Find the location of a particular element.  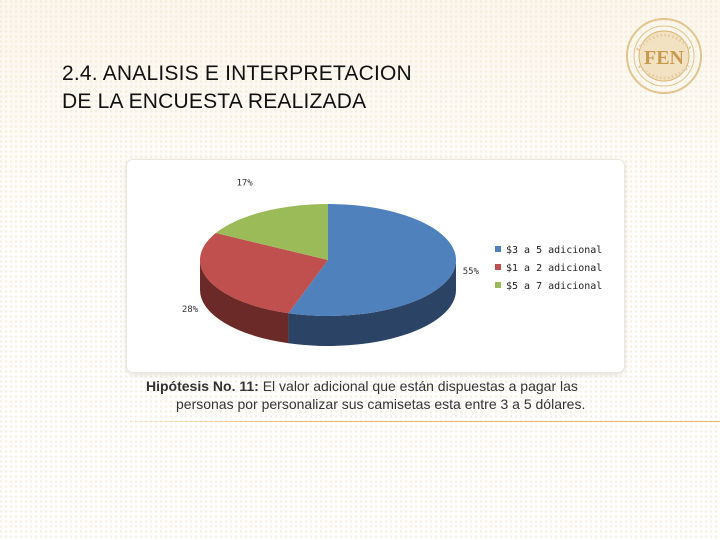

title-line-2: DE LA ENCUESTA REALIZADA is located at coordinates (214, 101).